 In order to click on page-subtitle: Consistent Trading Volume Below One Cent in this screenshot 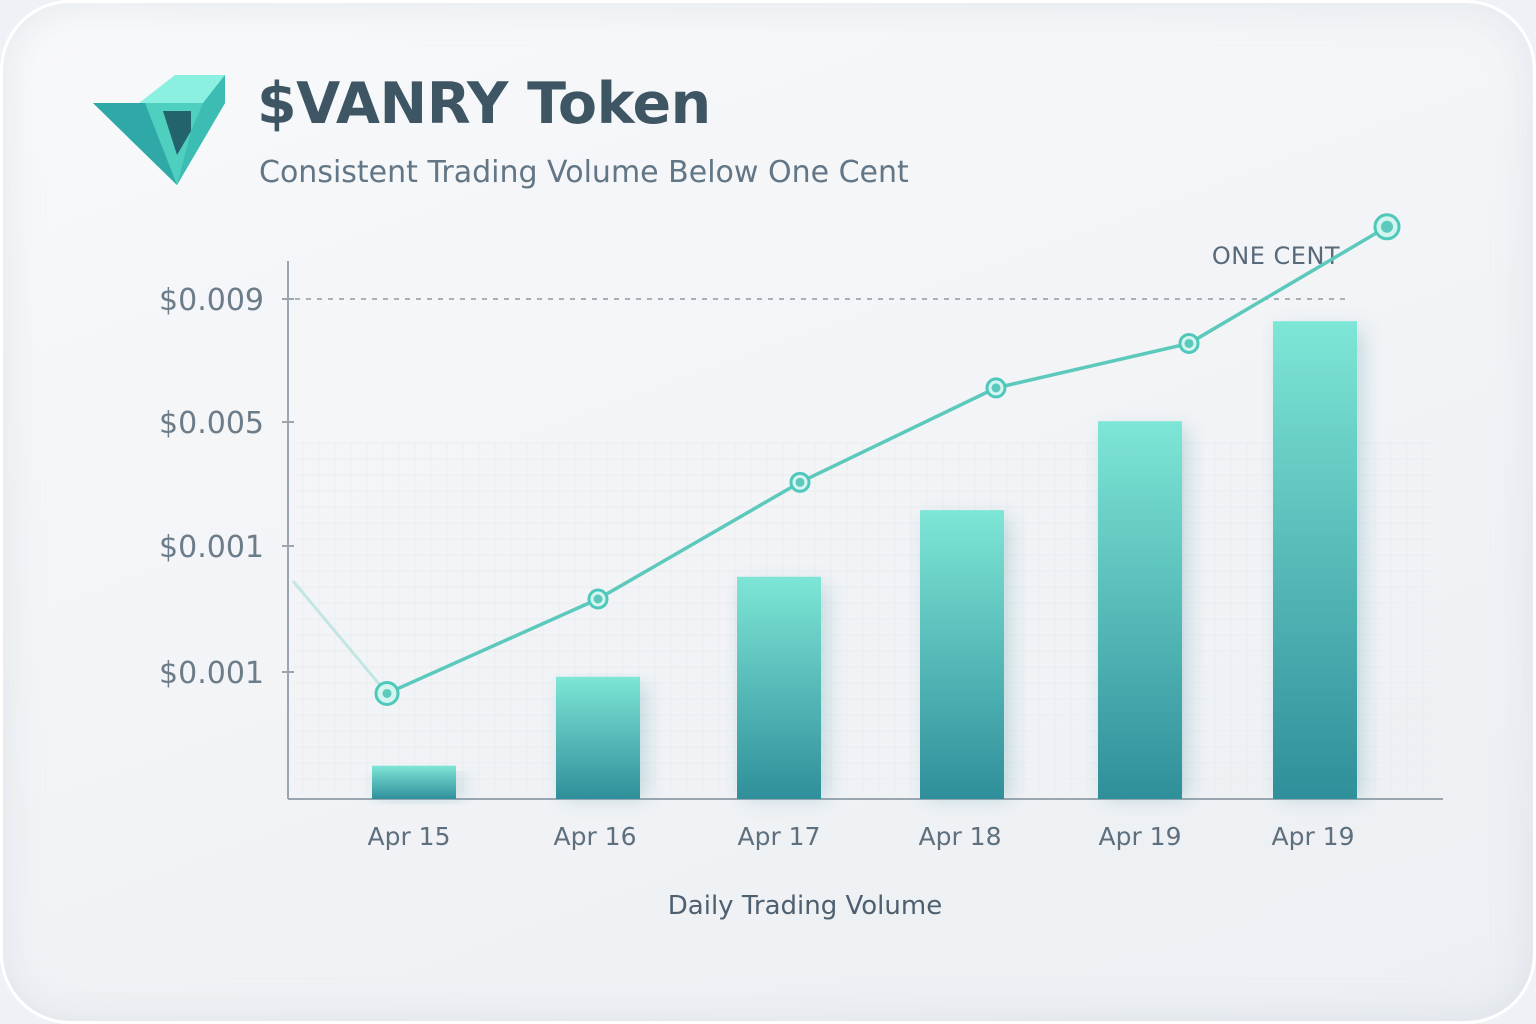, I will do `click(584, 172)`.